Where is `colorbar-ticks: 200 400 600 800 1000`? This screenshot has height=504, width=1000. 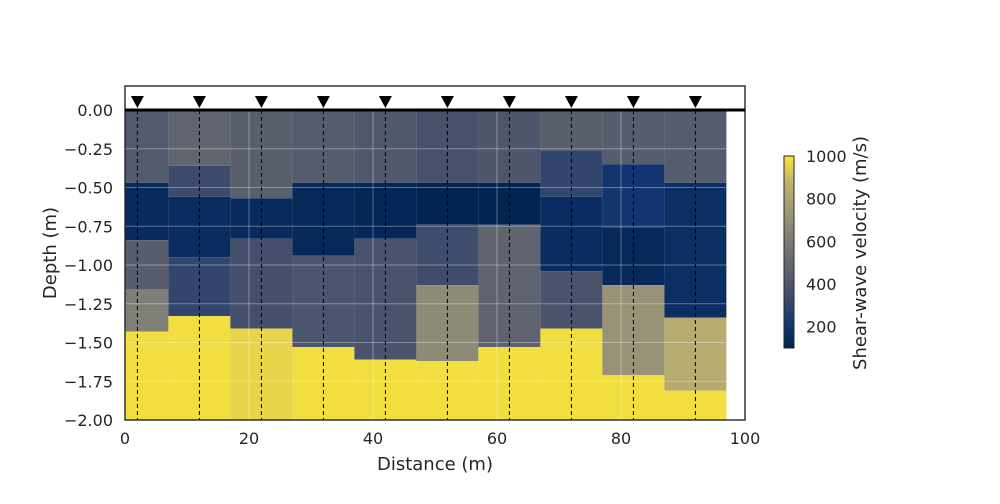
colorbar-ticks: 200 400 600 800 1000 is located at coordinates (826, 242).